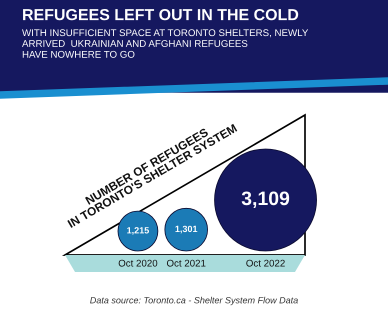 Image resolution: width=388 pixels, height=320 pixels. I want to click on data-label: 1,215, so click(138, 231).